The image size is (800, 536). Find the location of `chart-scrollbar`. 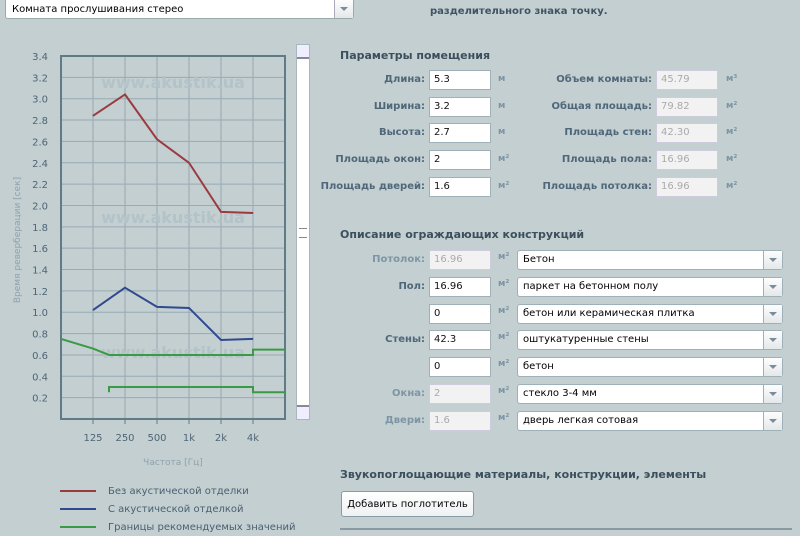

chart-scrollbar is located at coordinates (303, 232).